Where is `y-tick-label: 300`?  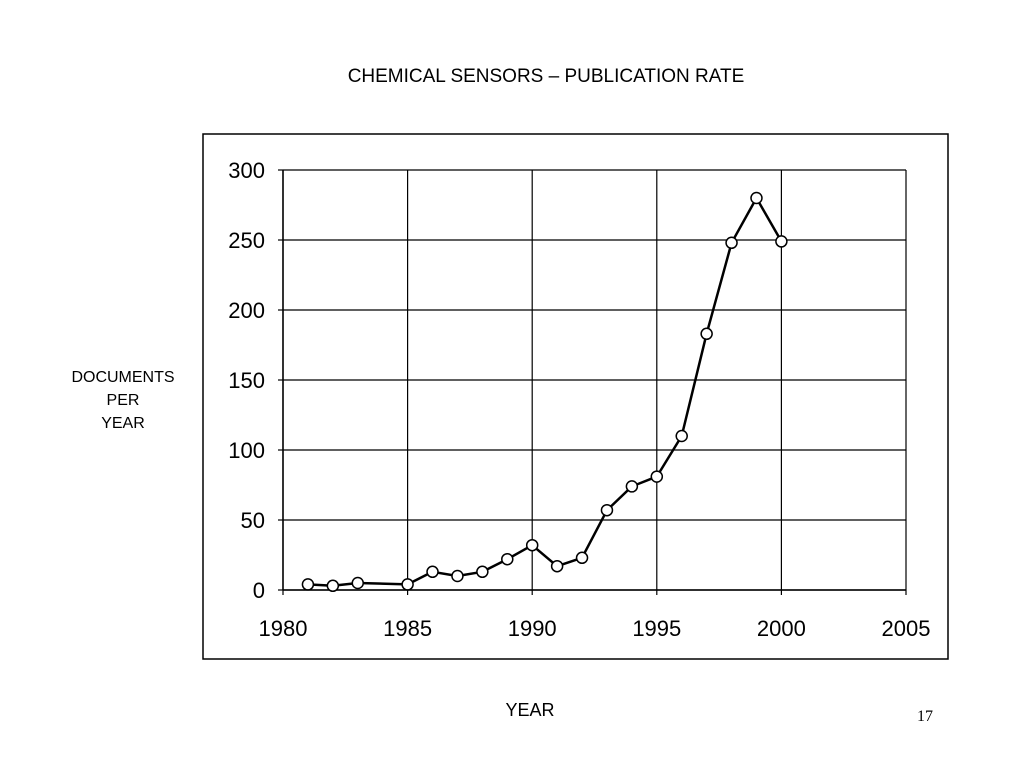 y-tick-label: 300 is located at coordinates (246, 170).